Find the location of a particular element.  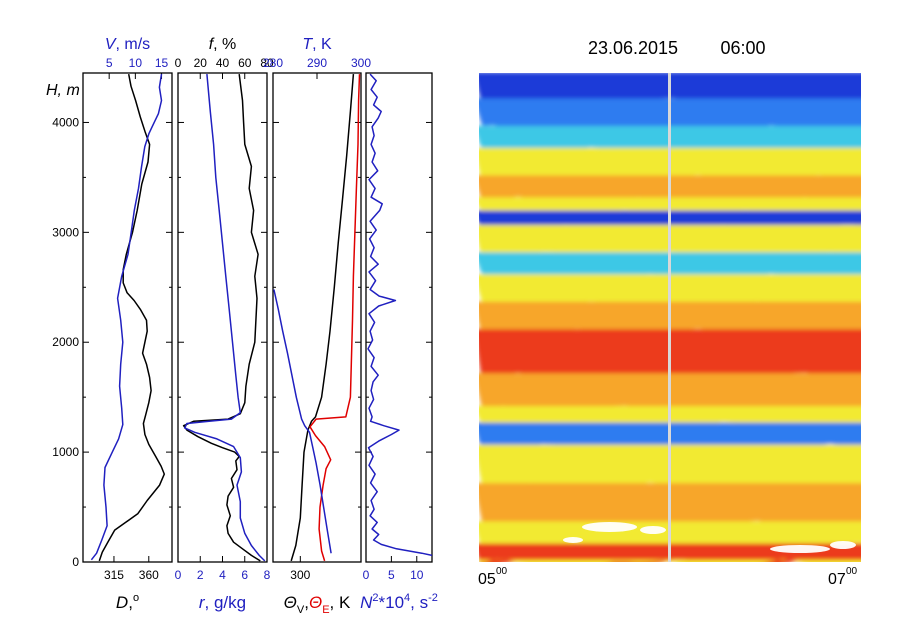

x-tick-label: 8 is located at coordinates (267, 575).